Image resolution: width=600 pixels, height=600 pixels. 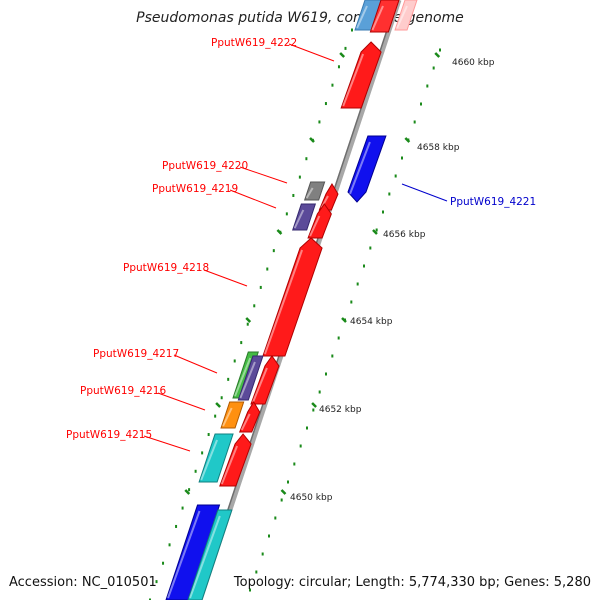 I want to click on gene-pink-top, so click(x=406, y=15).